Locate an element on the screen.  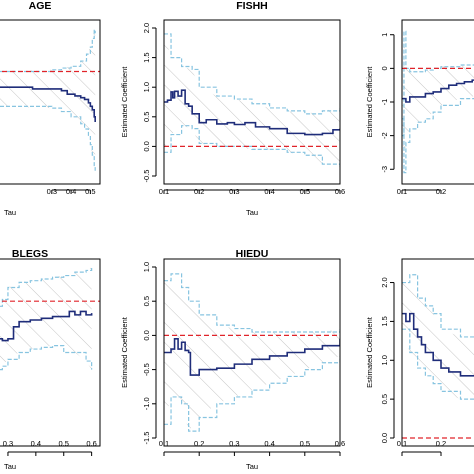
panel-1: 0.3 0.4 0.5 AGE Tau is located at coordinates (50, 108).